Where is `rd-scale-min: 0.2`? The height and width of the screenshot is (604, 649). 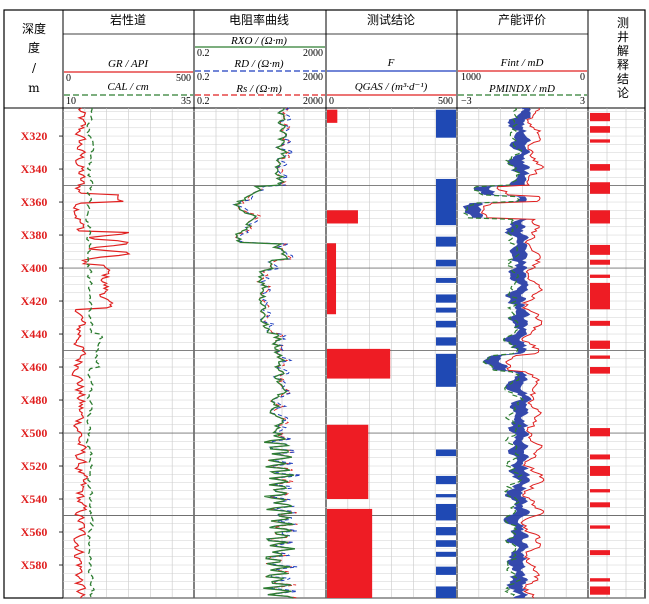 rd-scale-min: 0.2 is located at coordinates (203, 77).